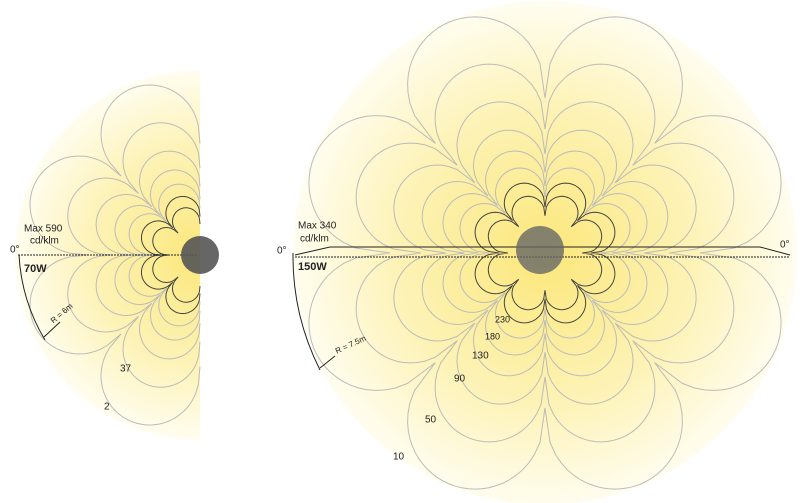  Describe the element at coordinates (107, 407) in the screenshot. I see `contour-label: 2` at that location.